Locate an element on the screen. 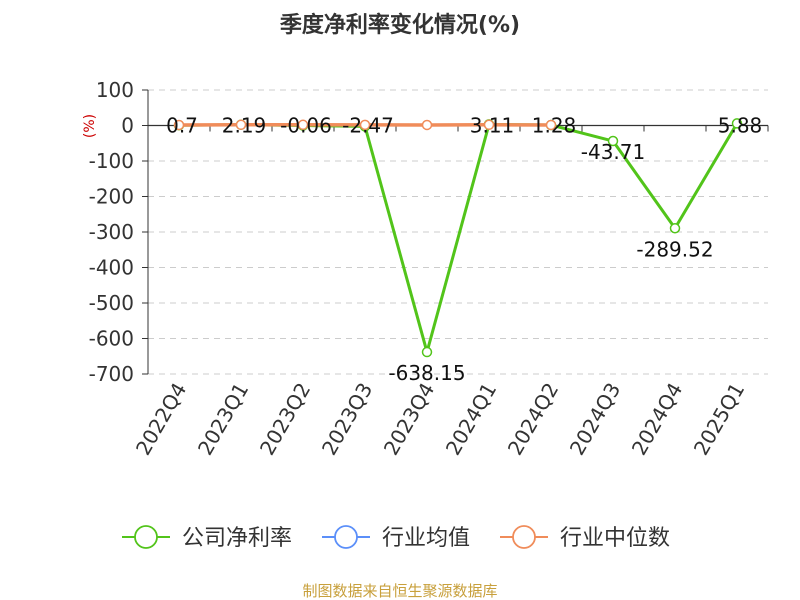 The height and width of the screenshot is (600, 800). y-tick-label: 100 is located at coordinates (115, 90).